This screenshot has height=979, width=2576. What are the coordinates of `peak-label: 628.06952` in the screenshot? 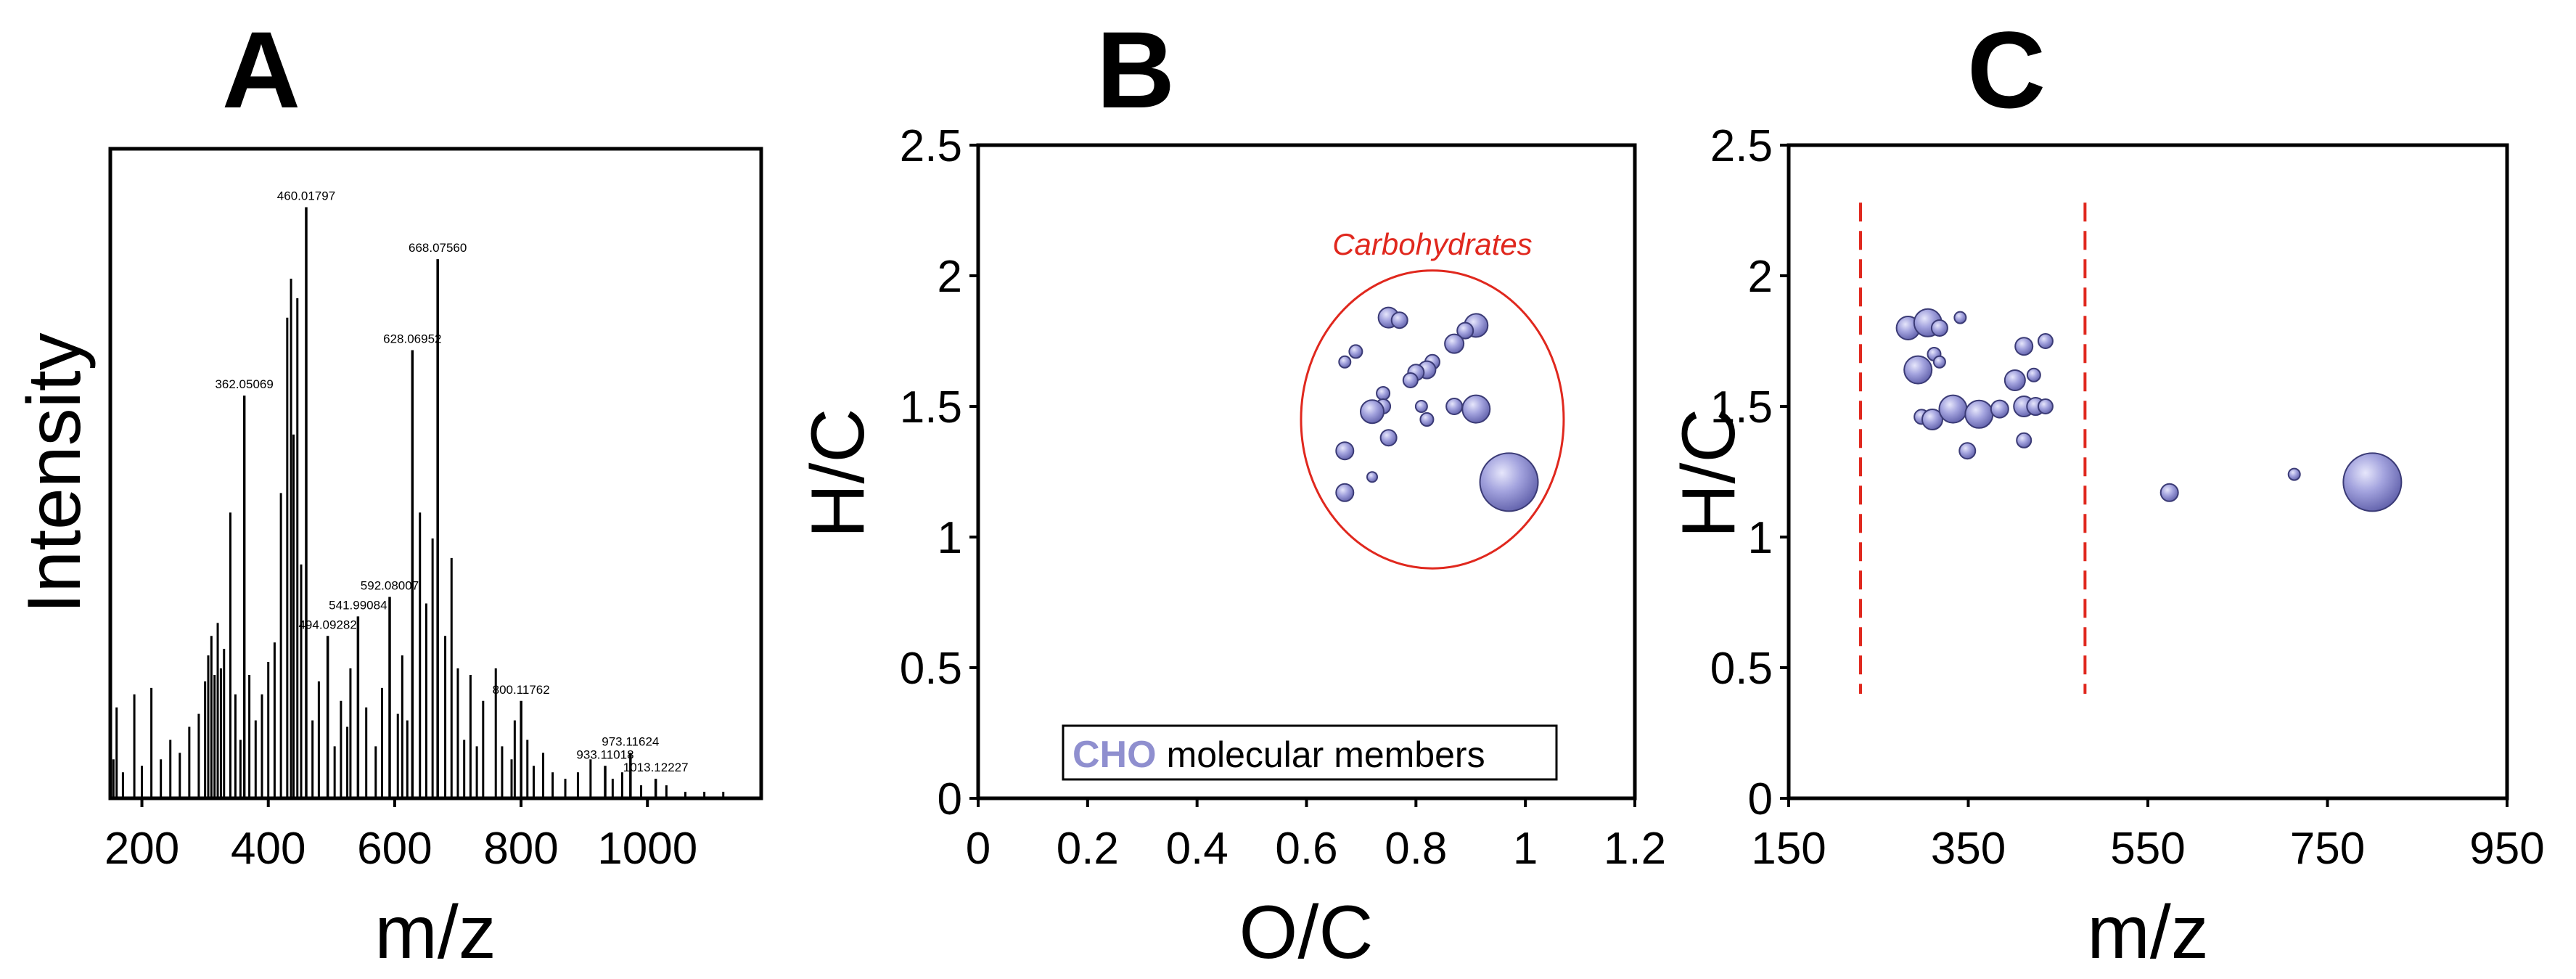 It's located at (412, 338).